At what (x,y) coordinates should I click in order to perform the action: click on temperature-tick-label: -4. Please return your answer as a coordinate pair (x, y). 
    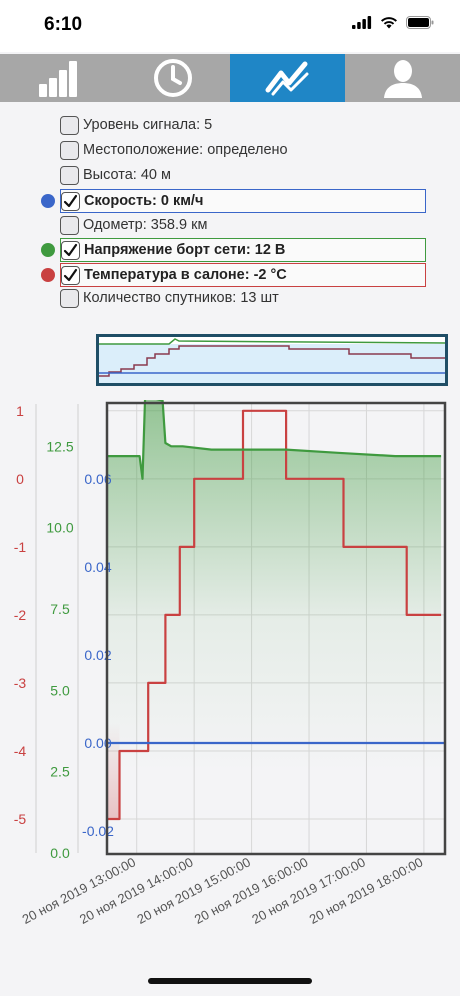
    Looking at the image, I should click on (20, 751).